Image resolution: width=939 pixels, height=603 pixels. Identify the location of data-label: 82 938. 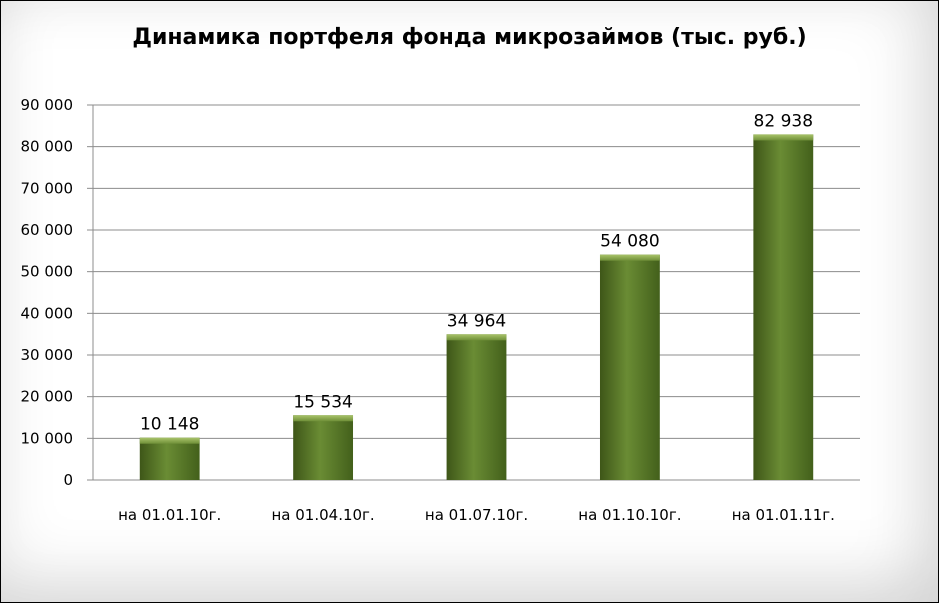
(783, 121).